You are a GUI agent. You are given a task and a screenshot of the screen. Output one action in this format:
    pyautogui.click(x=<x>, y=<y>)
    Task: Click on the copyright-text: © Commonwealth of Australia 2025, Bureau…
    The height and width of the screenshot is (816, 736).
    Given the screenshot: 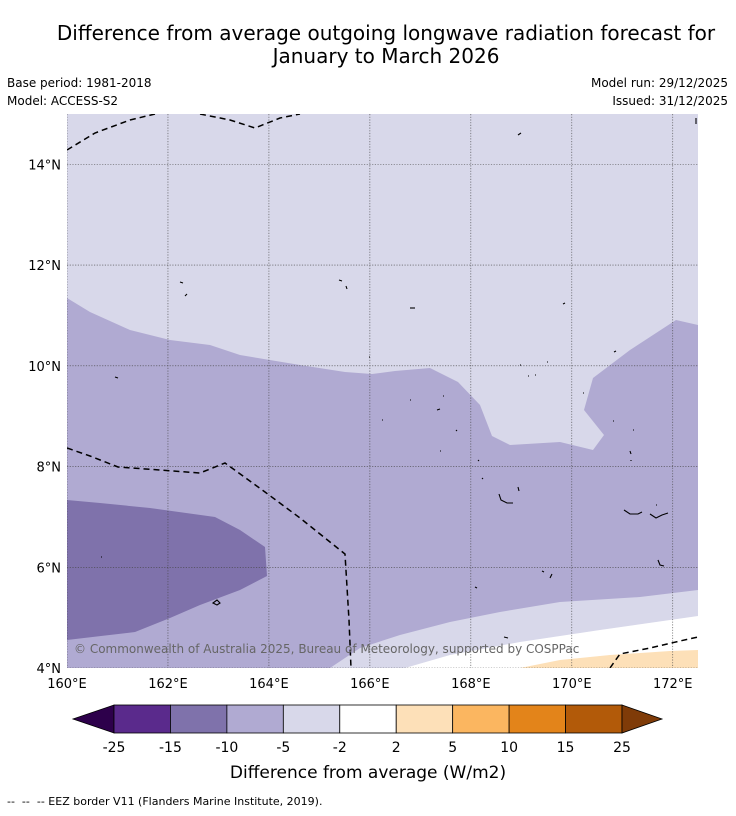 What is the action you would take?
    pyautogui.click(x=326, y=649)
    